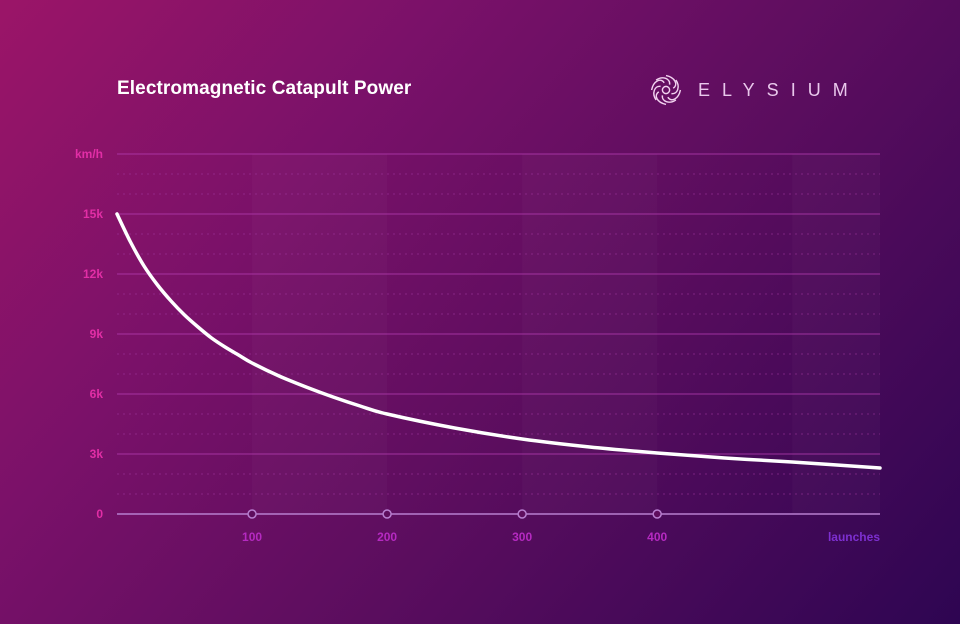 The image size is (960, 624). I want to click on brand-logo: ELYSIUM, so click(754, 90).